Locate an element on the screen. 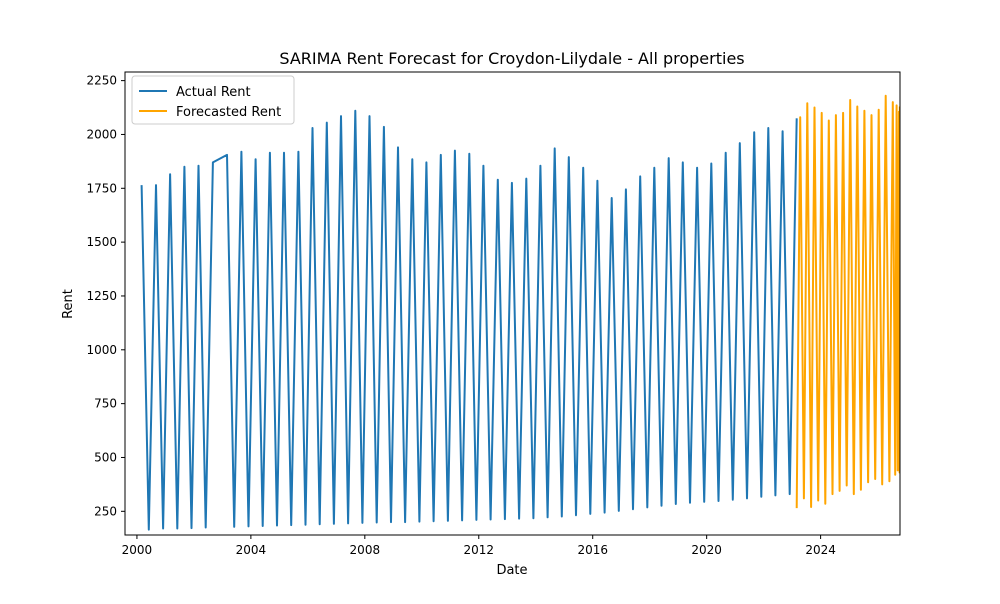  series-line-forecast is located at coordinates (847, 301).